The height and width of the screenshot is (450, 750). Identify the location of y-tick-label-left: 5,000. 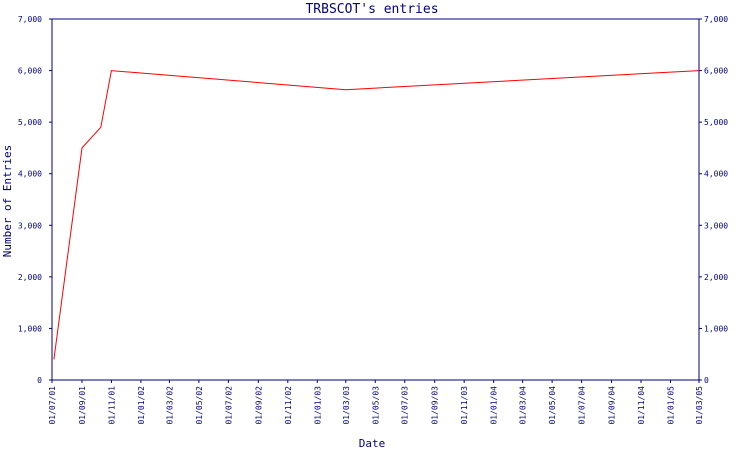
(30, 122).